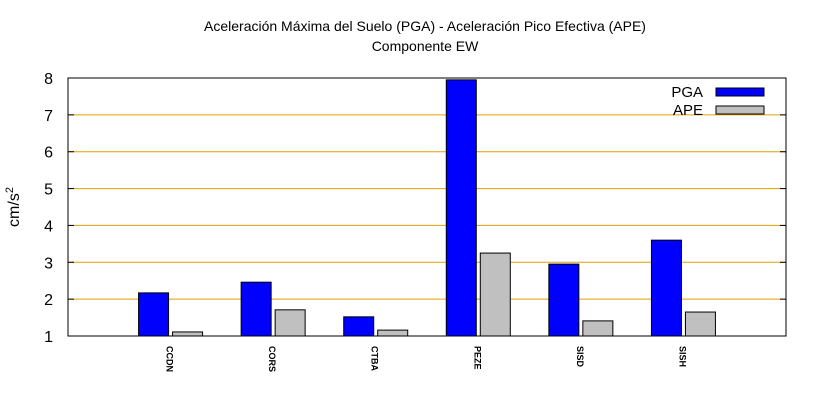 The image size is (820, 405). Describe the element at coordinates (688, 110) in the screenshot. I see `legend-label: APE` at that location.